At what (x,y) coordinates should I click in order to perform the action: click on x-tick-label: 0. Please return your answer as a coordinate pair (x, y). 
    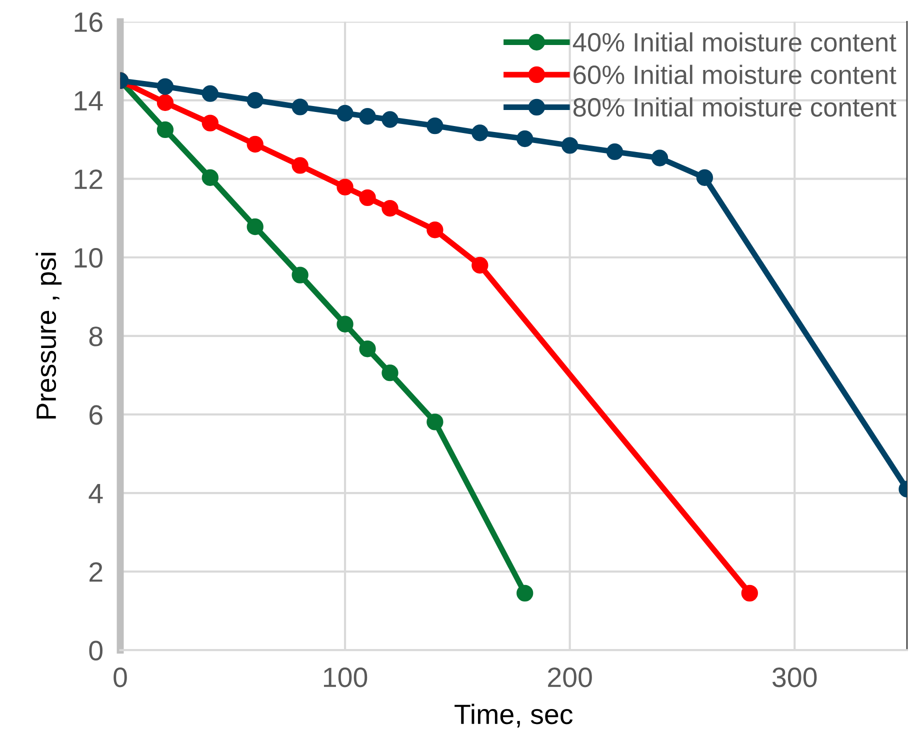
    Looking at the image, I should click on (120, 678).